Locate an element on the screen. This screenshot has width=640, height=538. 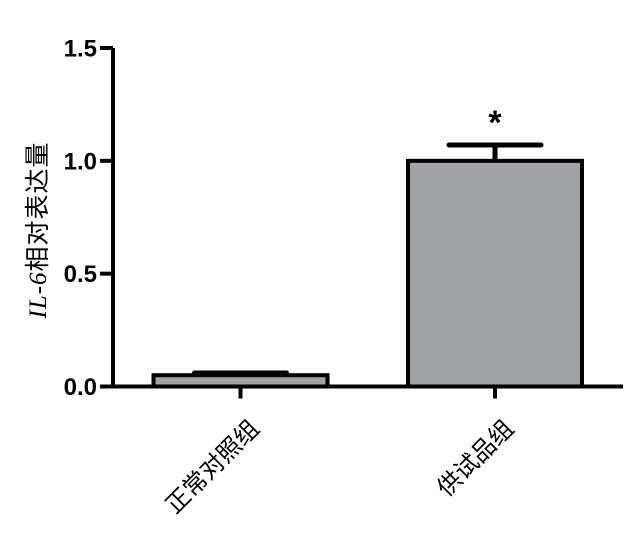
significance-group: * is located at coordinates (495, 123).